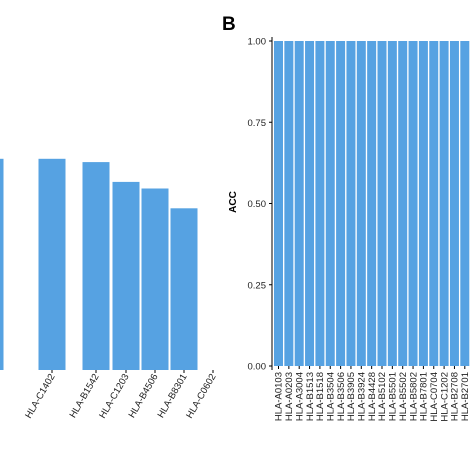  What do you see at coordinates (362, 396) in the screenshot?
I see `panel-b-x-tick-label: HLA-B3924` at bounding box center [362, 396].